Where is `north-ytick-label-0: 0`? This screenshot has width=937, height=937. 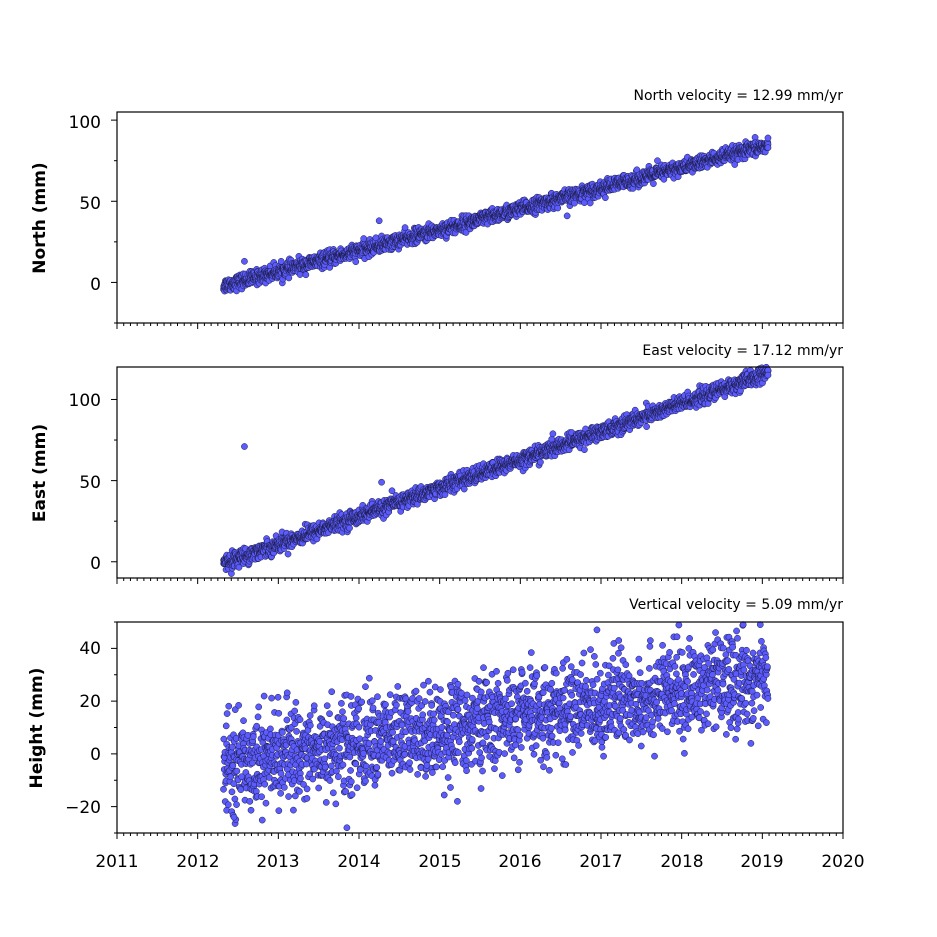 north-ytick-label-0: 0 is located at coordinates (95, 285).